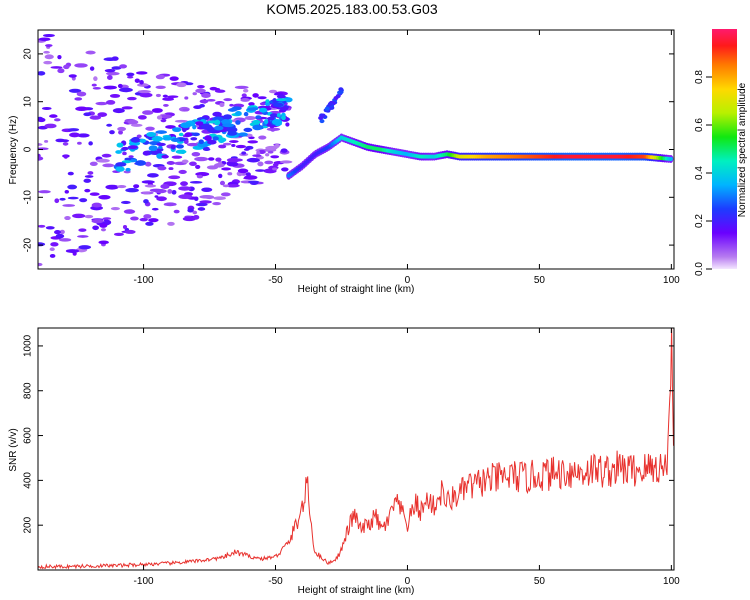 The height and width of the screenshot is (600, 750). I want to click on colorbar-tick-label: 0.0, so click(699, 269).